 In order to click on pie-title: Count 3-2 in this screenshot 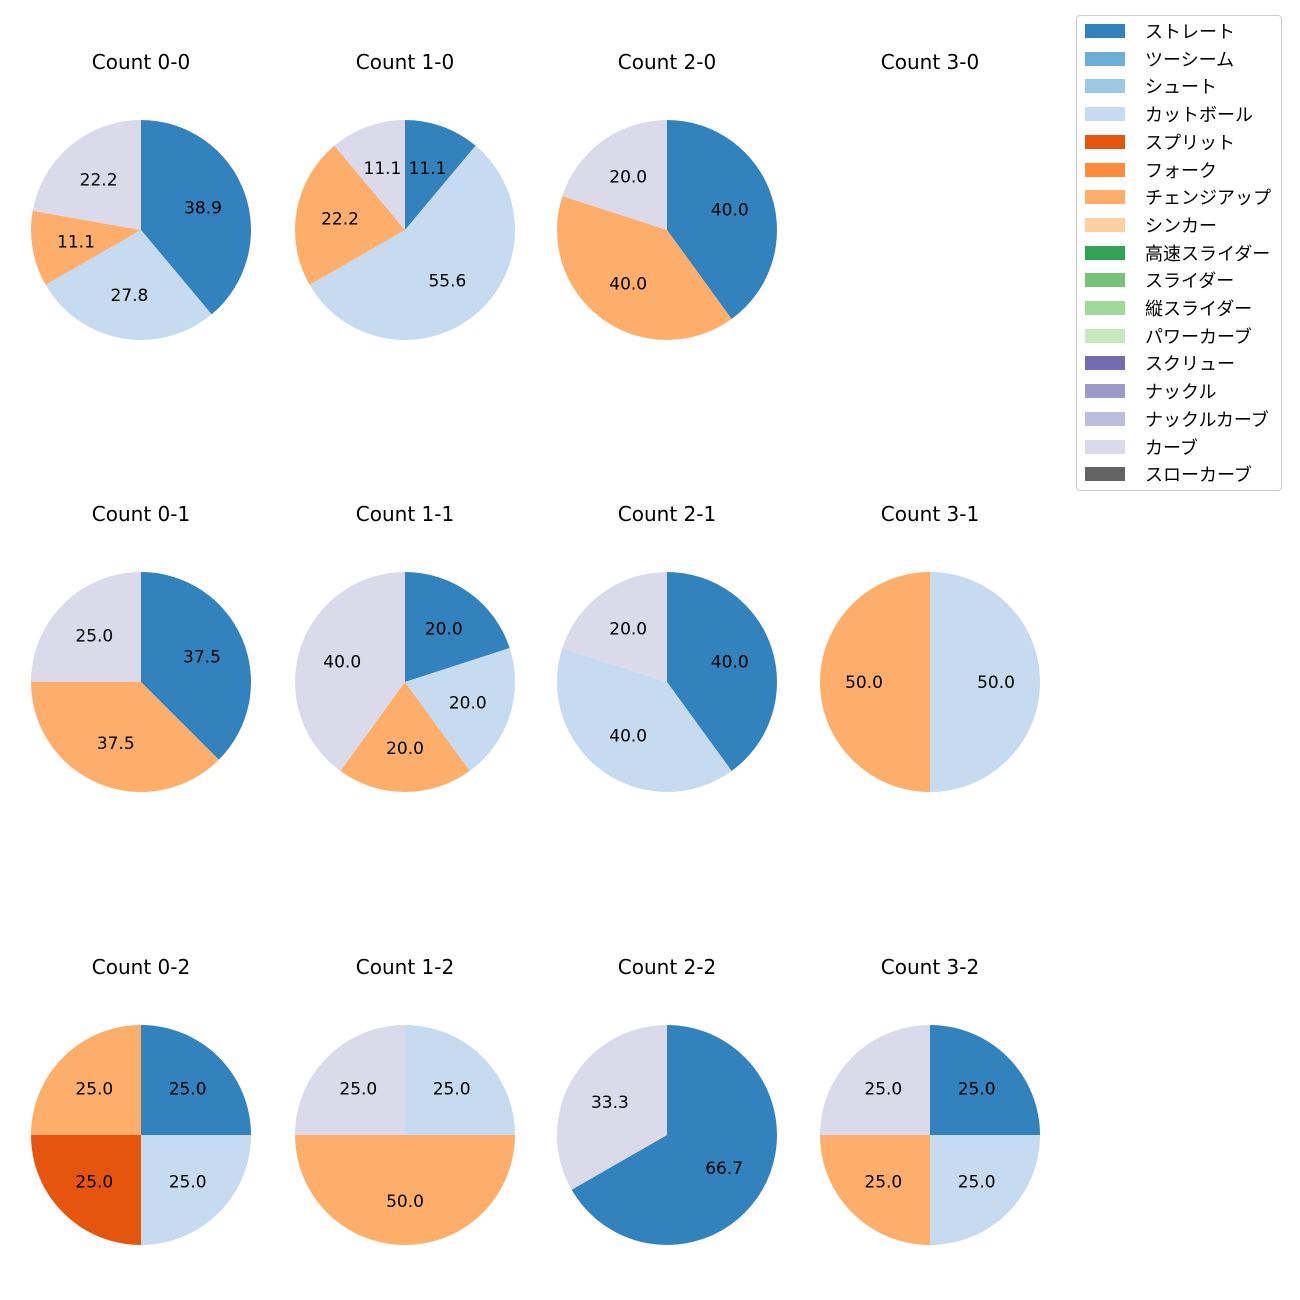, I will do `click(930, 967)`.